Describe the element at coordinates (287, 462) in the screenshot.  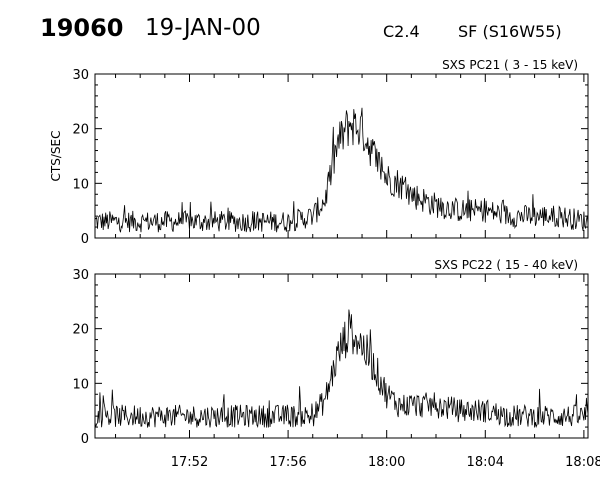
I see `x-tick-label: 17:56` at that location.